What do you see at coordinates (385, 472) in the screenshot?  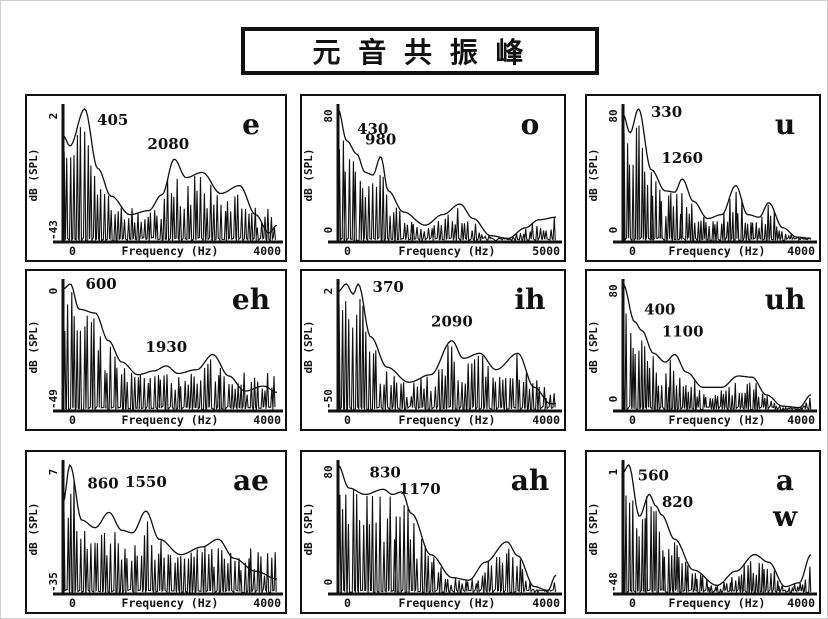 I see `formant-label: 830` at bounding box center [385, 472].